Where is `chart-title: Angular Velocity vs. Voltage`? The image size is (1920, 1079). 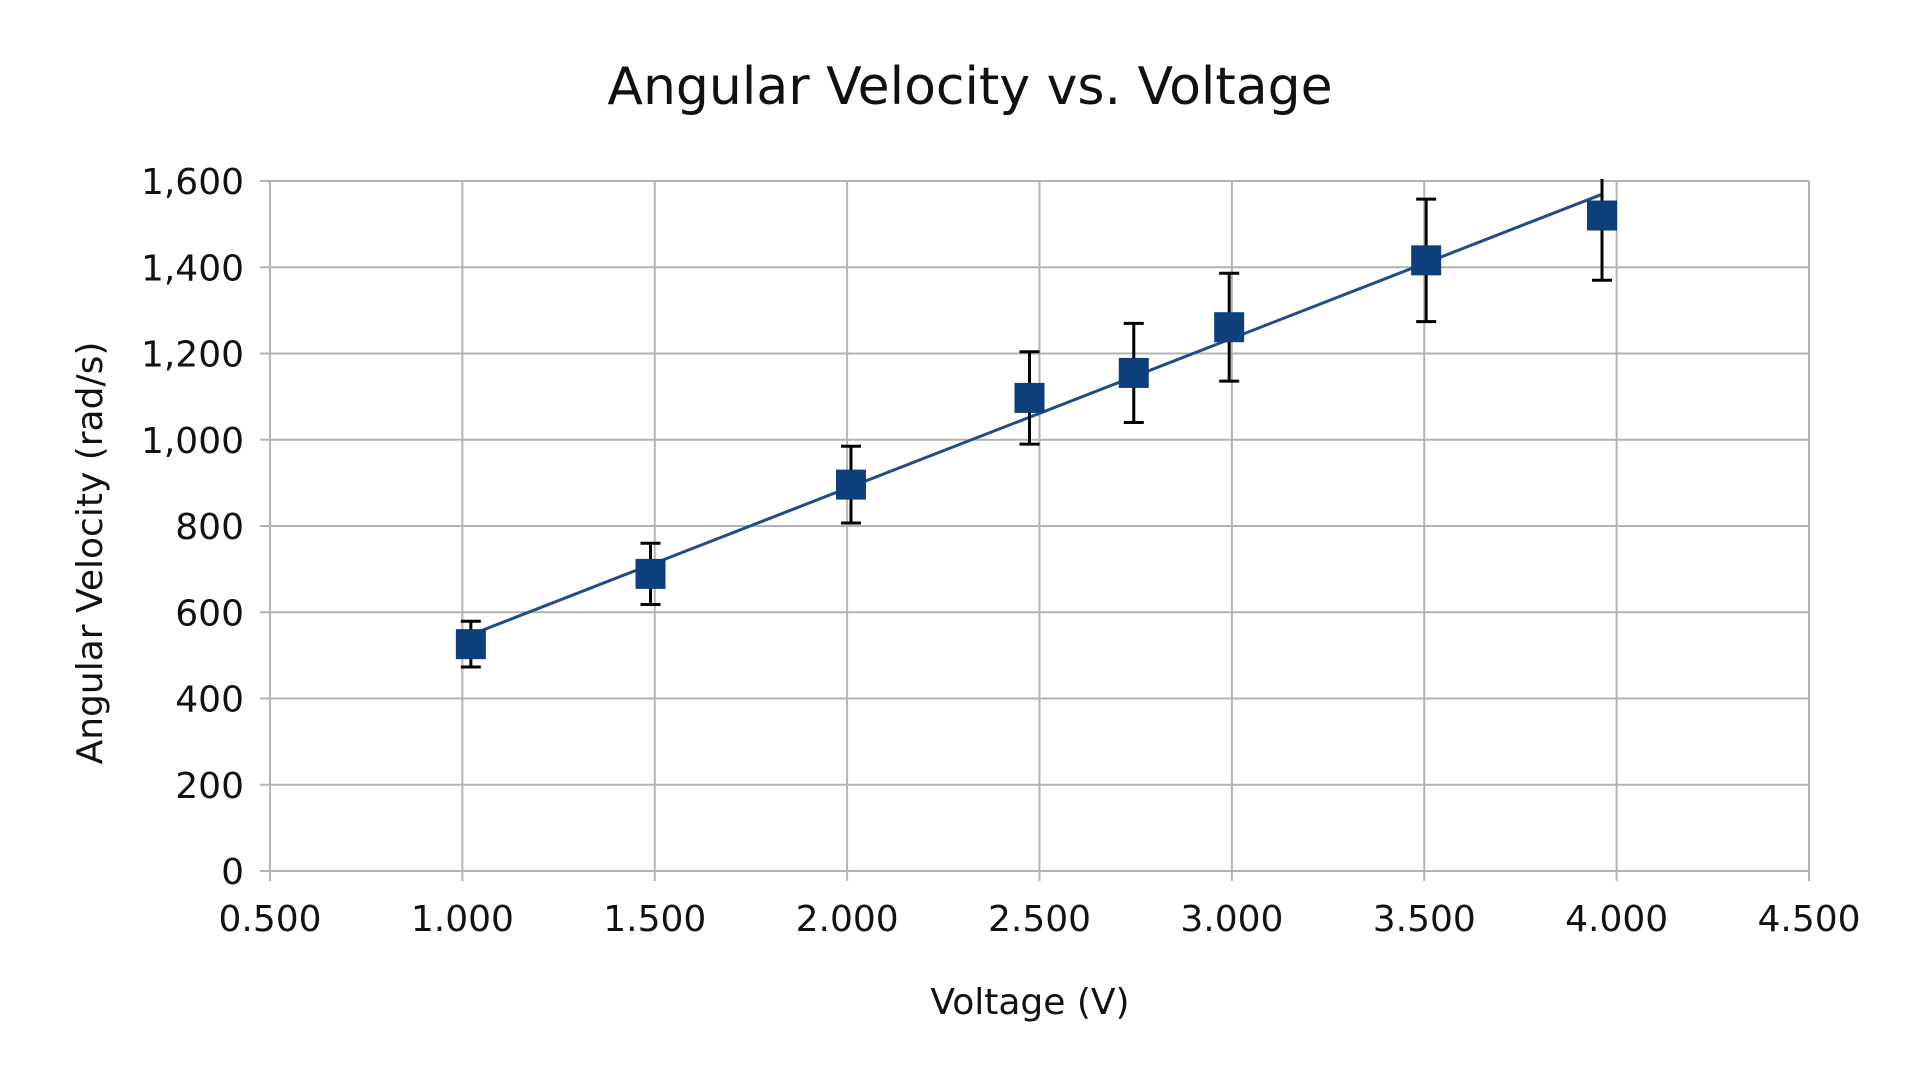
chart-title: Angular Velocity vs. Voltage is located at coordinates (969, 87).